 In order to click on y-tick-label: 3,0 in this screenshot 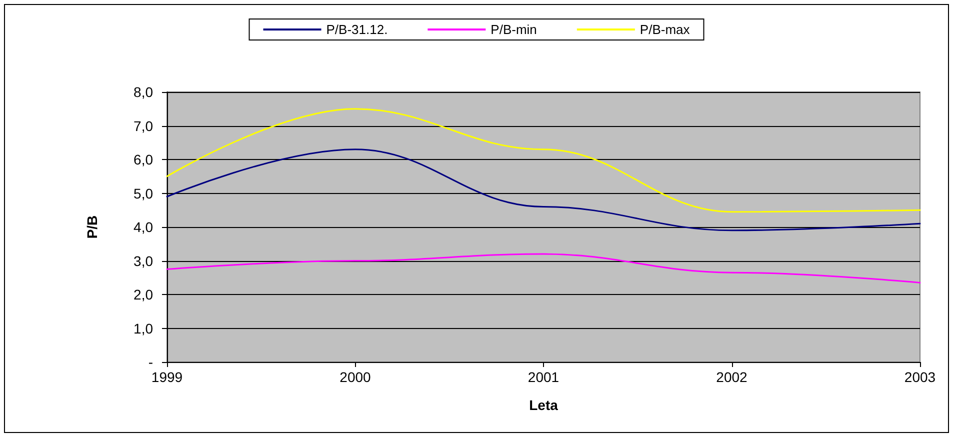, I will do `click(144, 260)`.